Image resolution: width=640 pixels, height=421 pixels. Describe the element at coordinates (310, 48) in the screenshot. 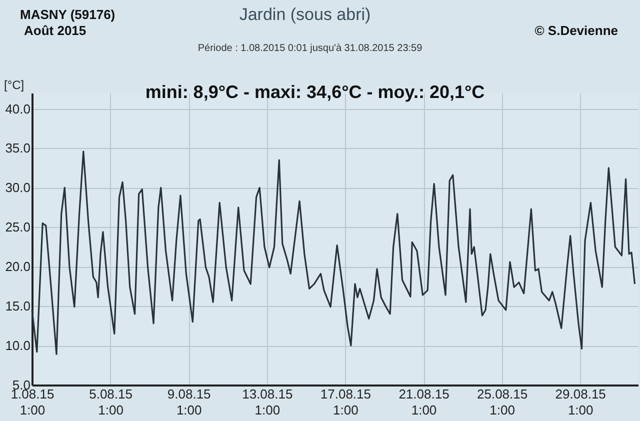

I see `chart-subtitle: Période : 1.08.2015 0:01 jusqu'à 31.08.2015 23:59` at that location.